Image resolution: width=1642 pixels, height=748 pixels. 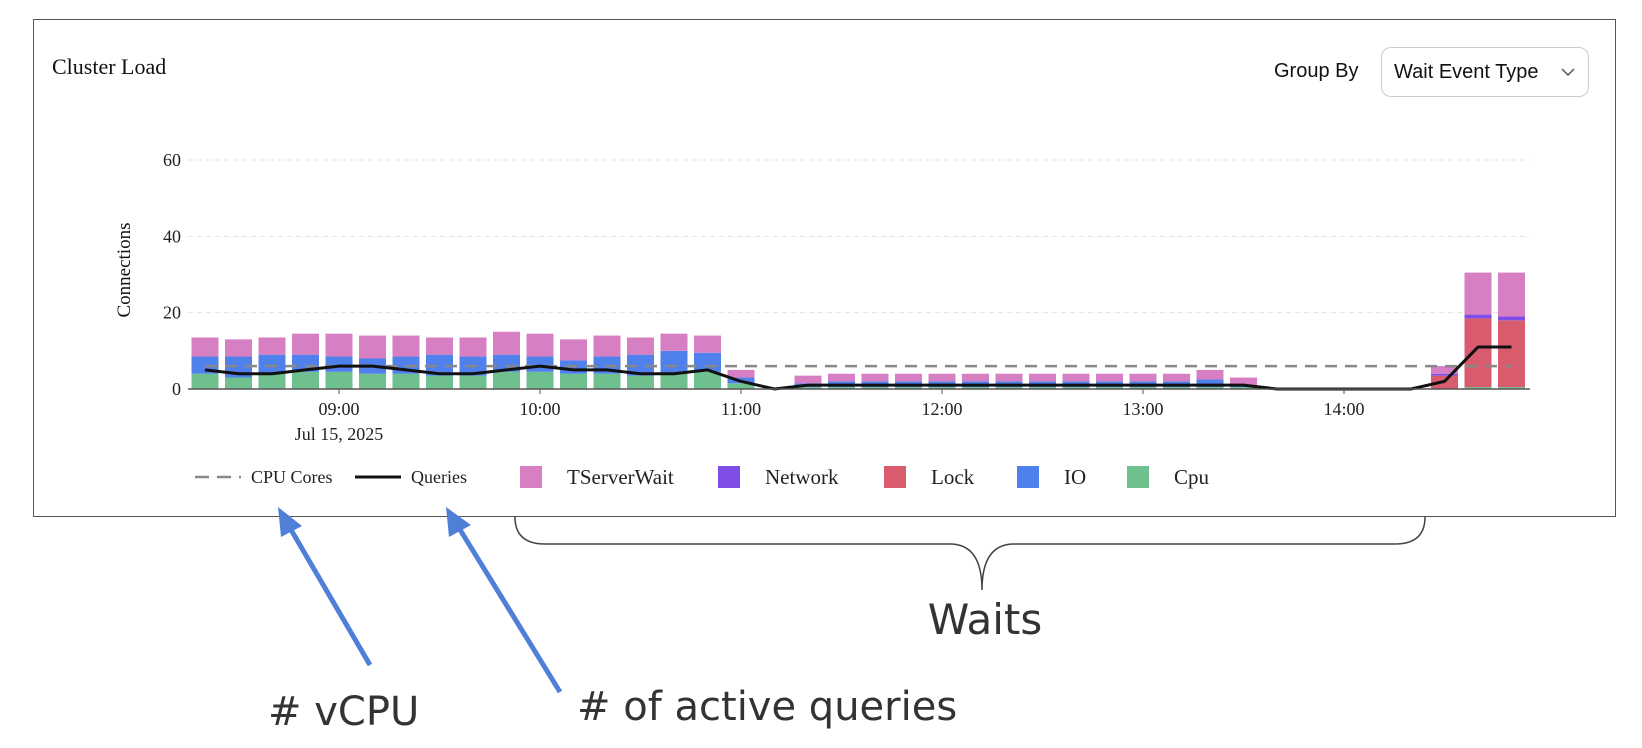 I want to click on group-by-label: Group By, so click(x=1316, y=71).